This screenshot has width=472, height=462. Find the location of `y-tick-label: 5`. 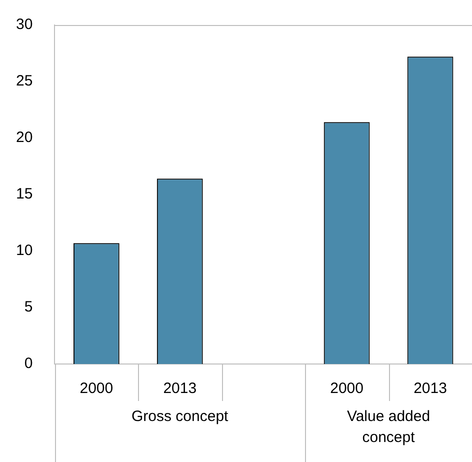

y-tick-label: 5 is located at coordinates (28, 307).